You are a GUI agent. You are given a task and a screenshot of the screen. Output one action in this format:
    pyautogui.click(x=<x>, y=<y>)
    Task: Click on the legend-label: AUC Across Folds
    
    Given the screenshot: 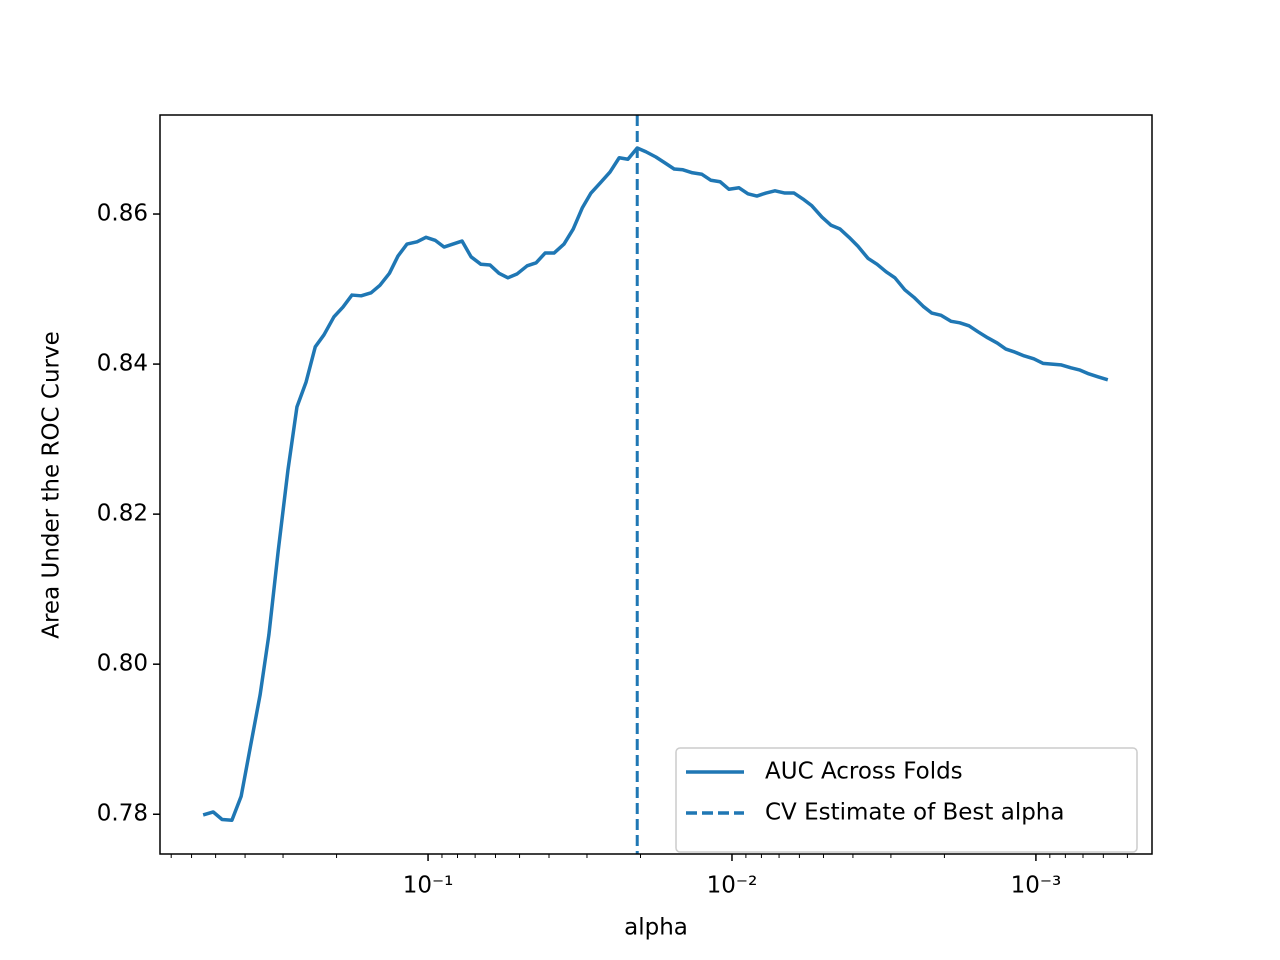 What is the action you would take?
    pyautogui.click(x=864, y=772)
    